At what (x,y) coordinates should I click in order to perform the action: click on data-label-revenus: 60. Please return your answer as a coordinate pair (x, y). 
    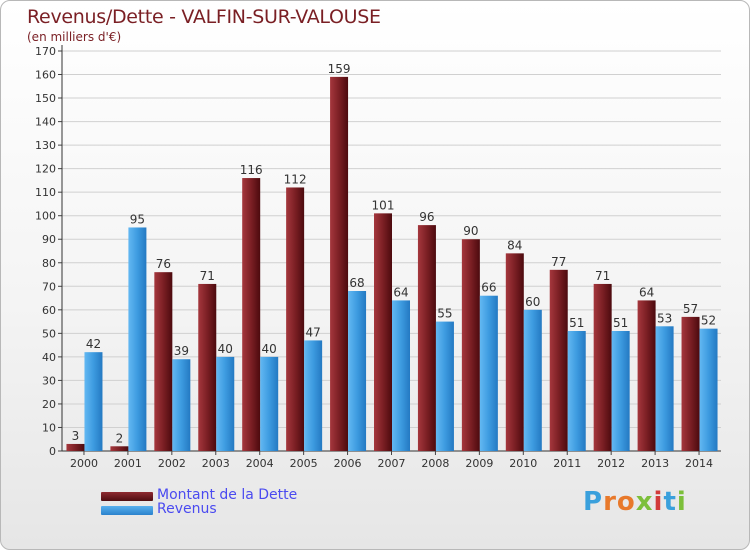
    Looking at the image, I should click on (532, 302).